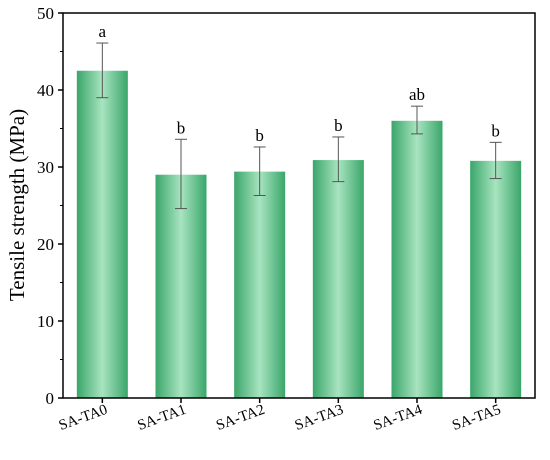 The image size is (550, 460). Describe the element at coordinates (397, 418) in the screenshot. I see `category-label: SA-TA4` at that location.